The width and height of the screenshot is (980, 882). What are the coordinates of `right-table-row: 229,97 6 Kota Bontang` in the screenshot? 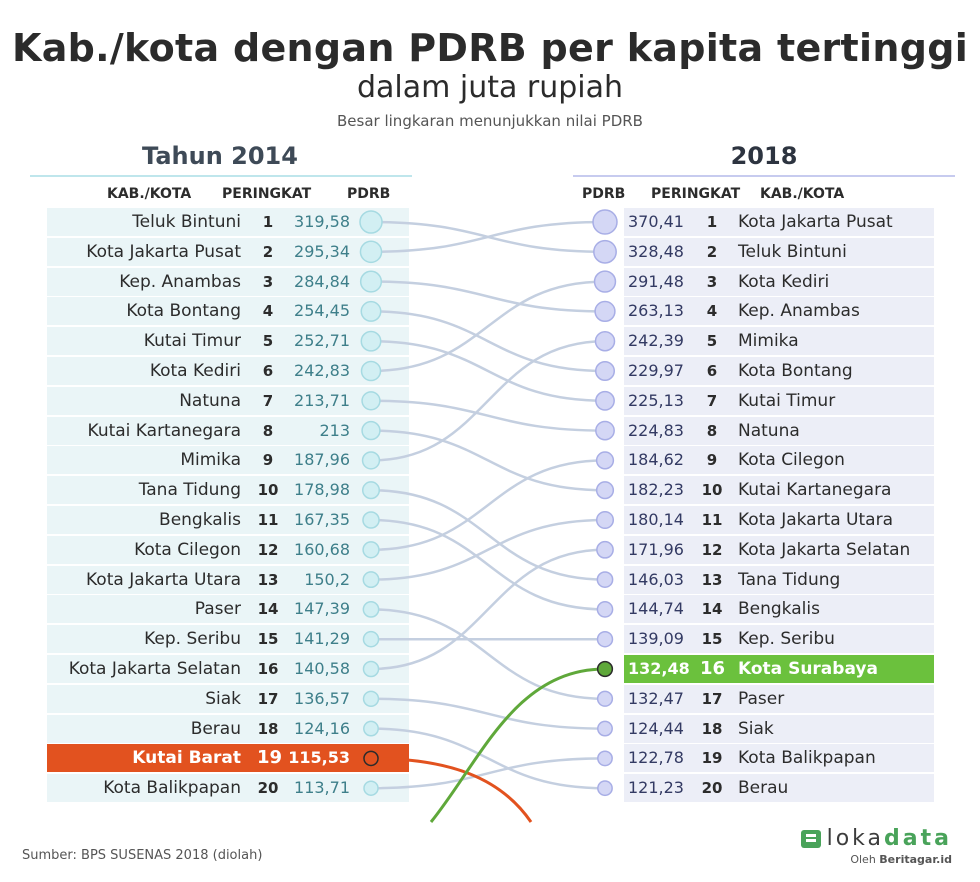 It's located at (779, 371).